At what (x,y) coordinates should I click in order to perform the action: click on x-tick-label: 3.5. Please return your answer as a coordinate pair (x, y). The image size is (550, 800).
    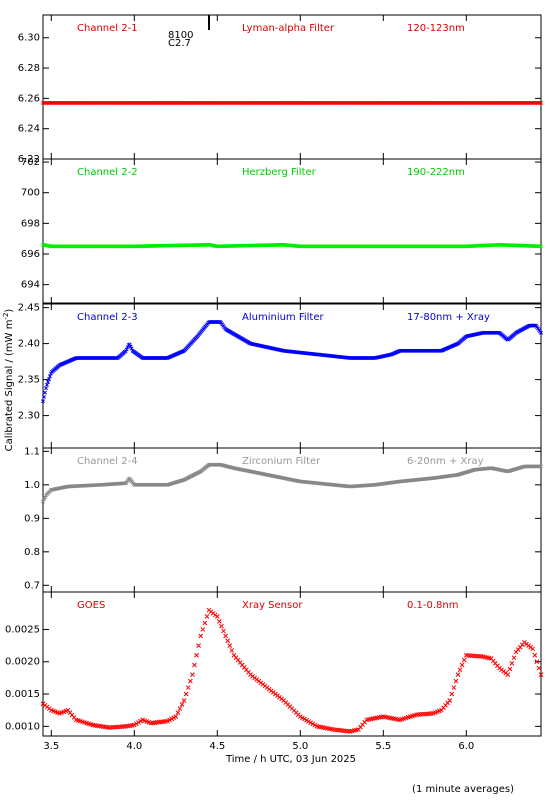
    Looking at the image, I should click on (51, 746).